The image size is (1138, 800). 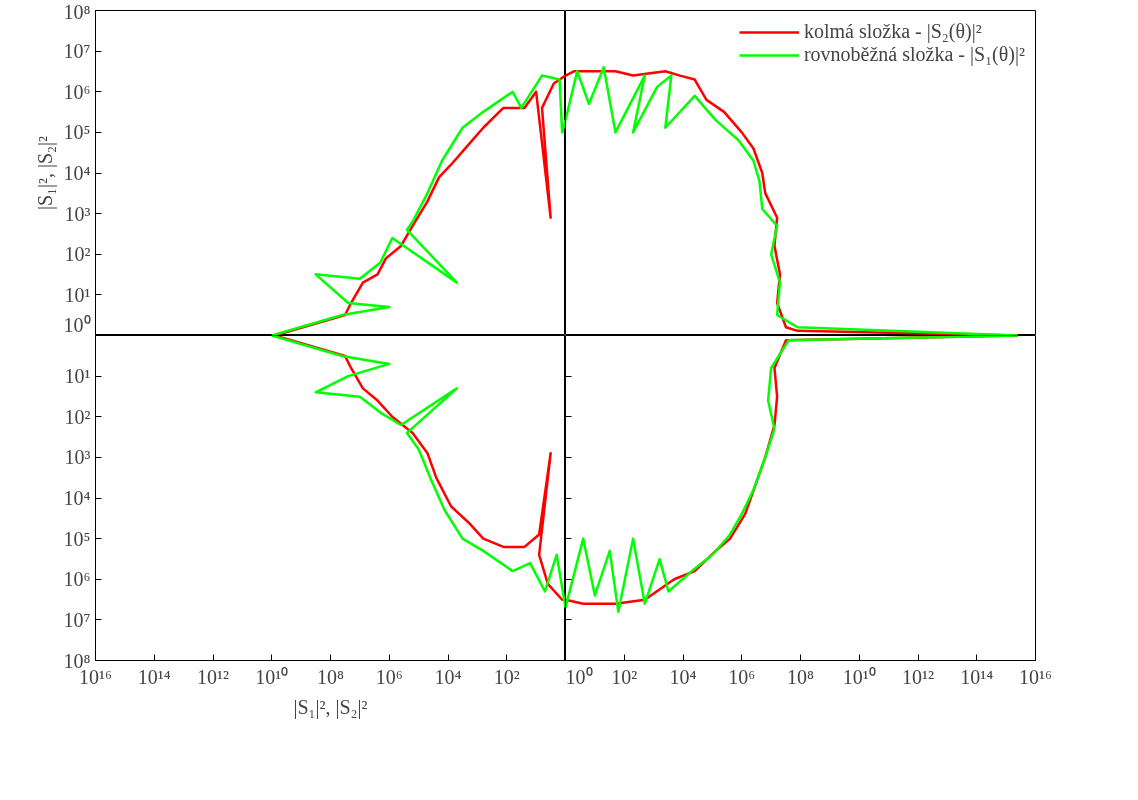 What do you see at coordinates (330, 707) in the screenshot?
I see `x-axis-title: |S₁|², |S₂|²` at bounding box center [330, 707].